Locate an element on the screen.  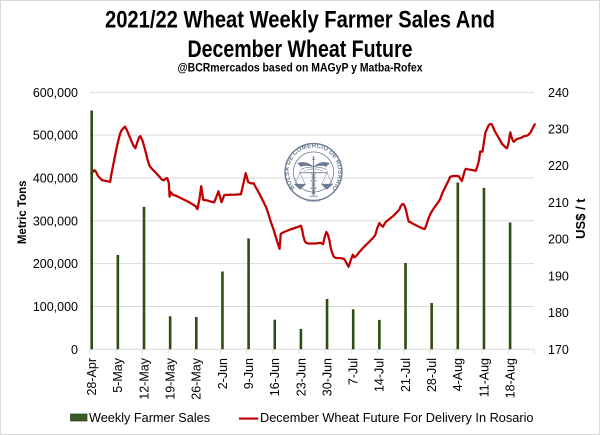
svg-text: 220 is located at coordinates (558, 166).